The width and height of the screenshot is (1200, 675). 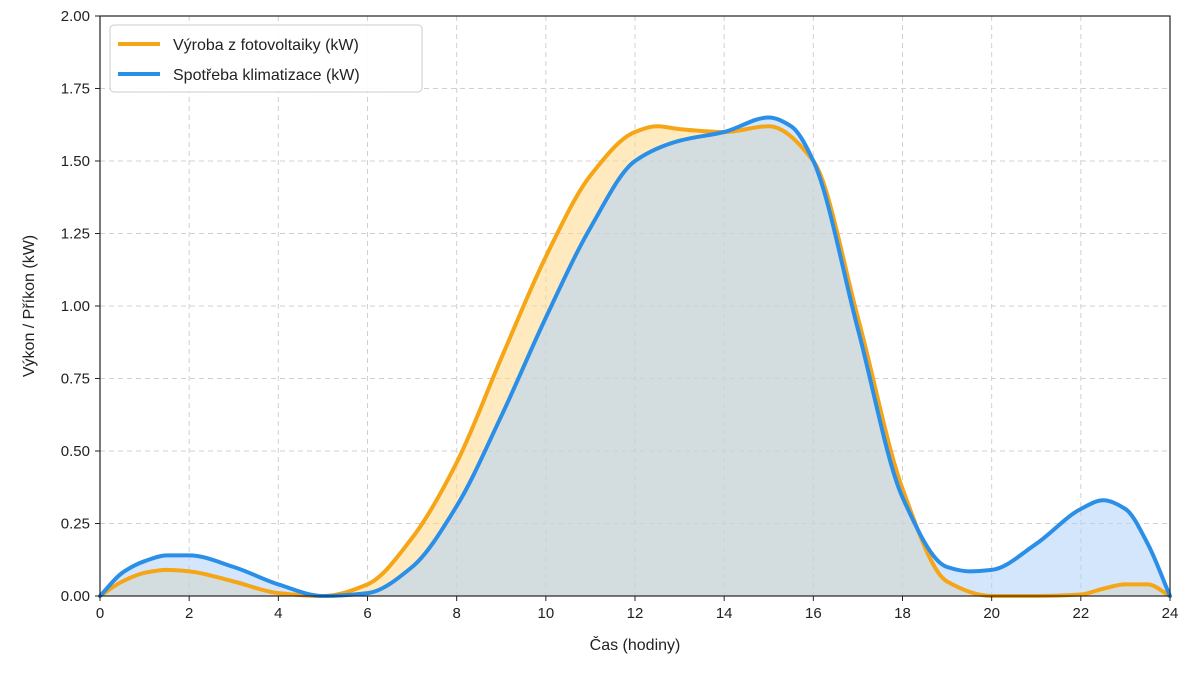 What do you see at coordinates (75, 306) in the screenshot?
I see `y-tick-label: 1.00` at bounding box center [75, 306].